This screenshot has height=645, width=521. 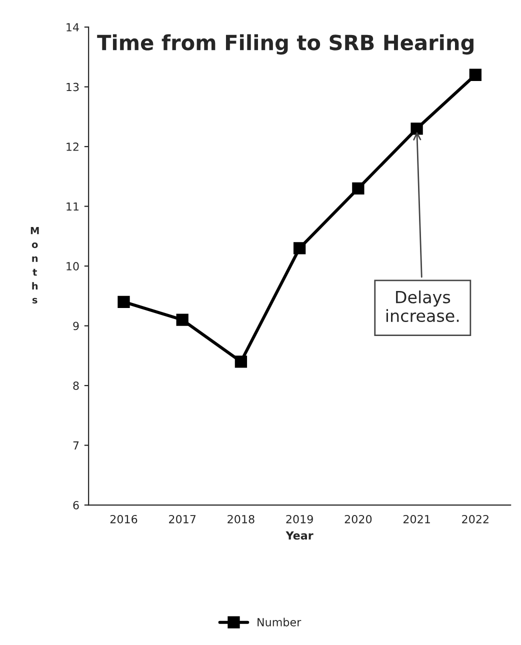 What do you see at coordinates (72, 87) in the screenshot?
I see `y-tick-label: 13` at bounding box center [72, 87].